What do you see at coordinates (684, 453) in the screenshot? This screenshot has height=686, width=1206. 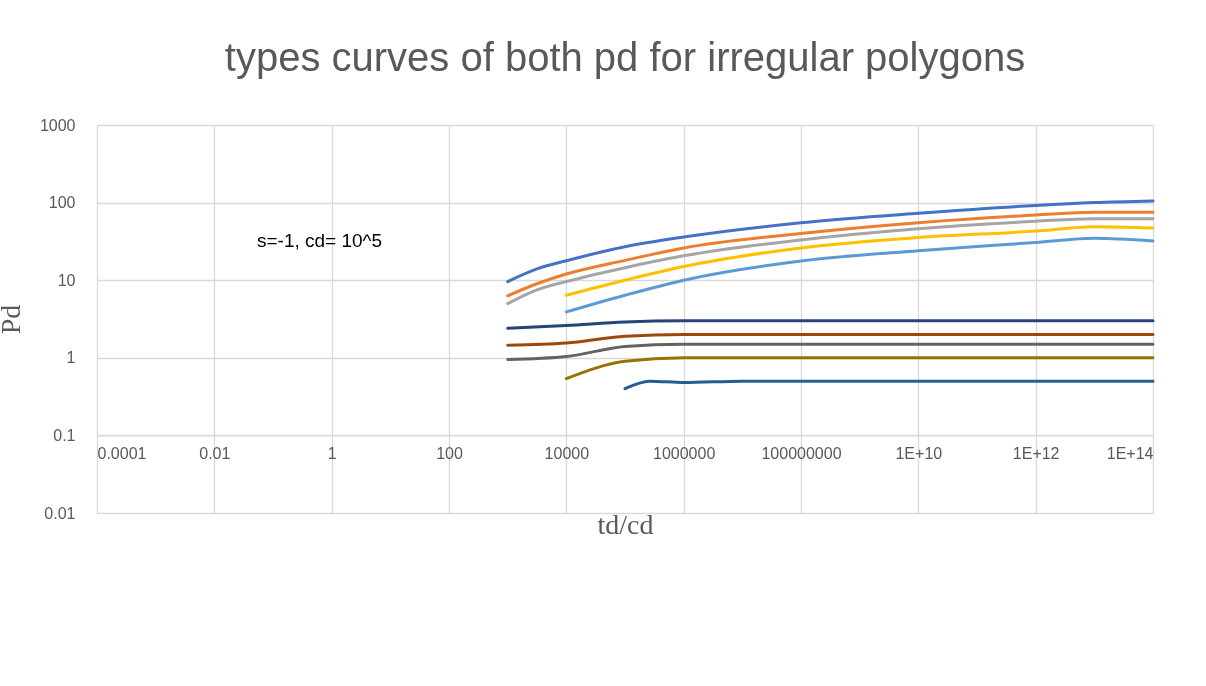 I see `x-tick-label: 1000000` at bounding box center [684, 453].